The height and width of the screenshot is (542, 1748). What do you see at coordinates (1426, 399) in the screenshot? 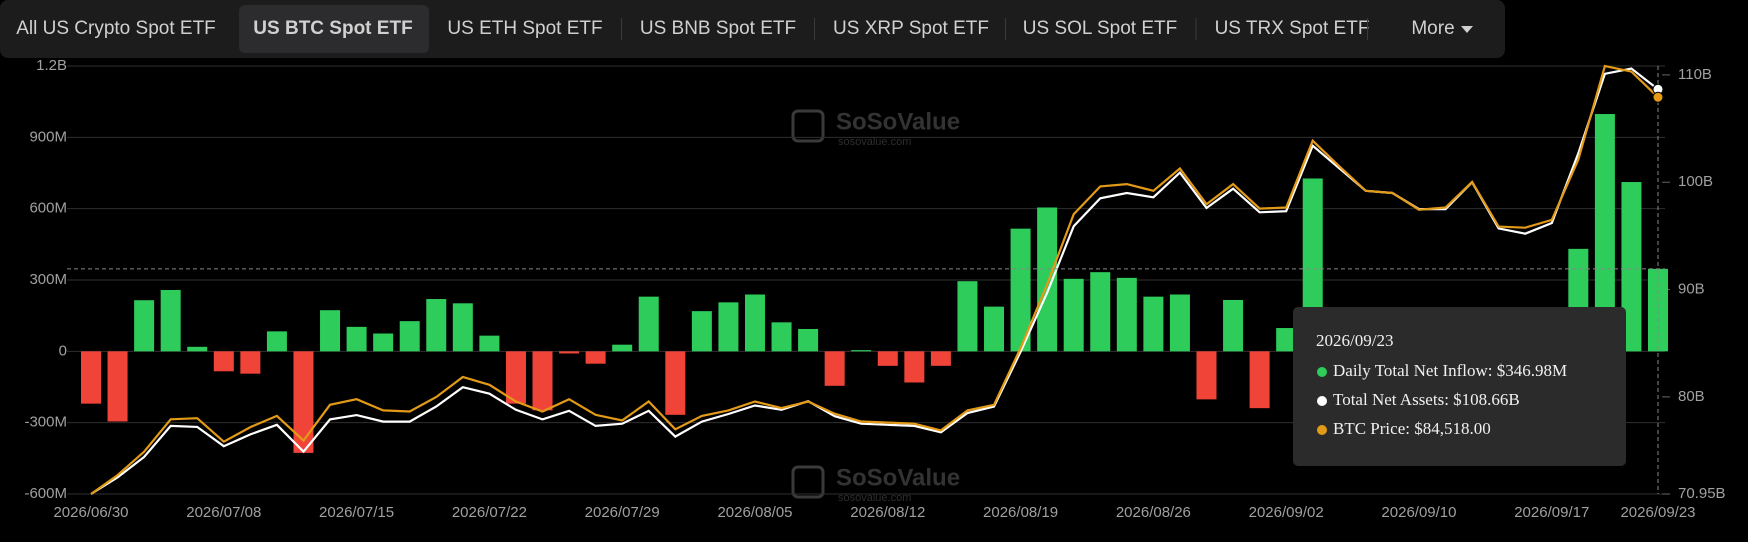
I see `tooltip-item: Total Net Assets: $108.66B` at bounding box center [1426, 399].